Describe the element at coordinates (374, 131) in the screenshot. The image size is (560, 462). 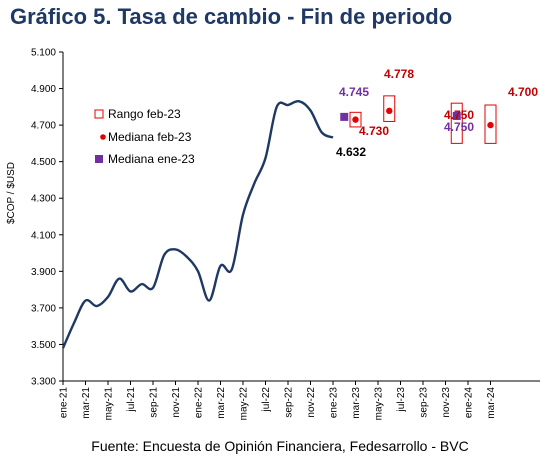
I see `label-median-feb-mar23: 4.730` at that location.